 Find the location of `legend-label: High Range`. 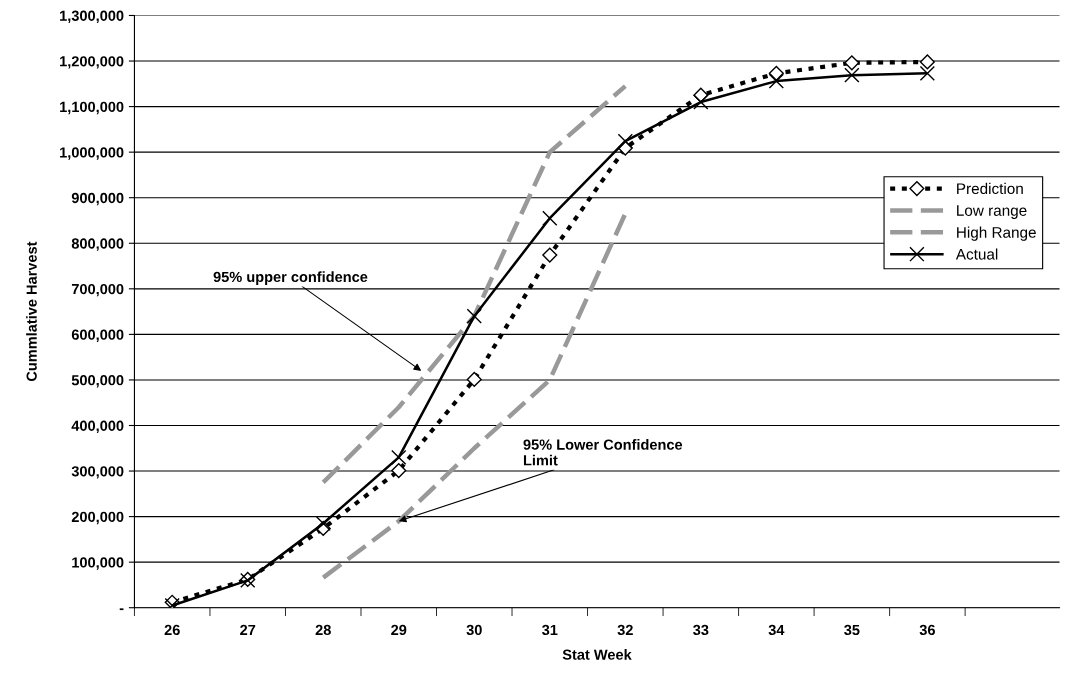

legend-label: High Range is located at coordinates (996, 233).